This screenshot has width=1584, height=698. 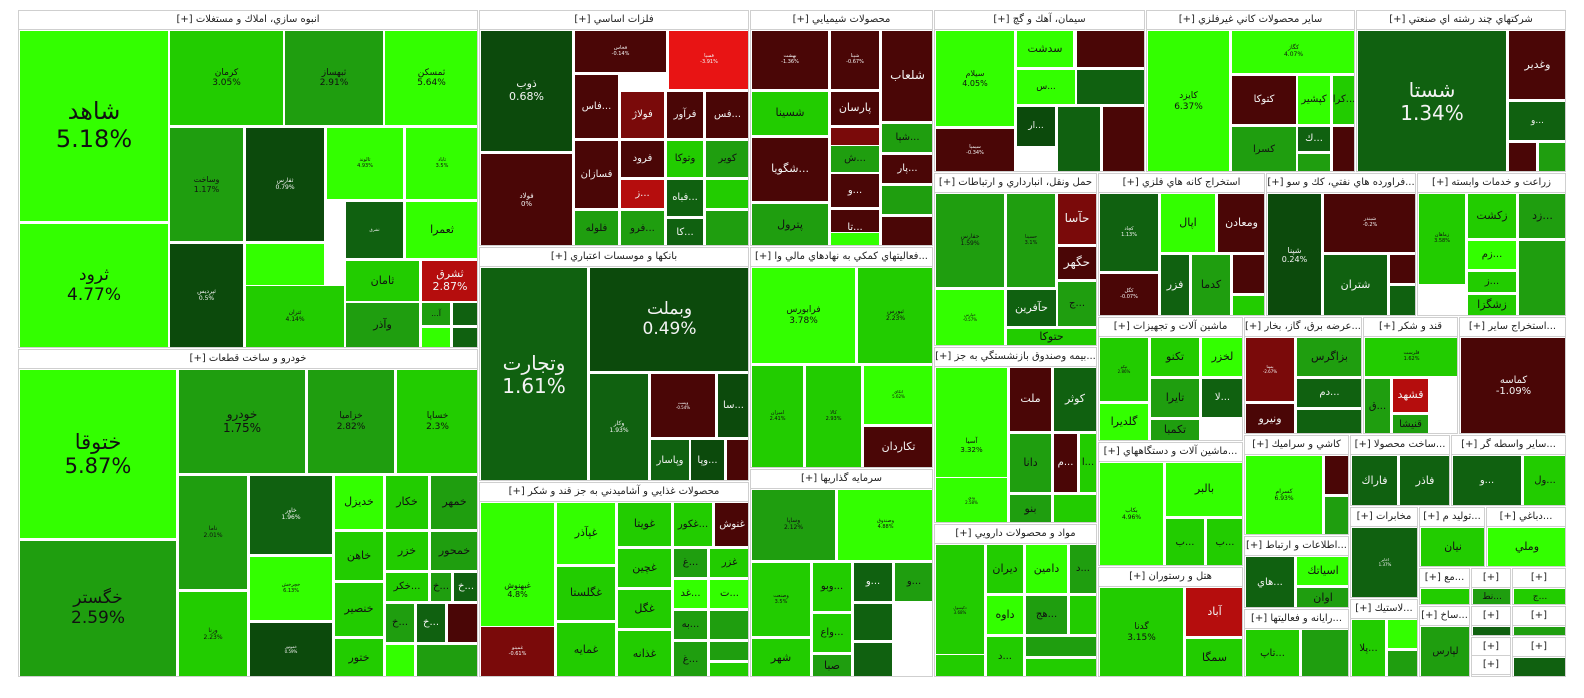 What do you see at coordinates (644, 568) in the screenshot?
I see `stock-tile: غچين` at bounding box center [644, 568].